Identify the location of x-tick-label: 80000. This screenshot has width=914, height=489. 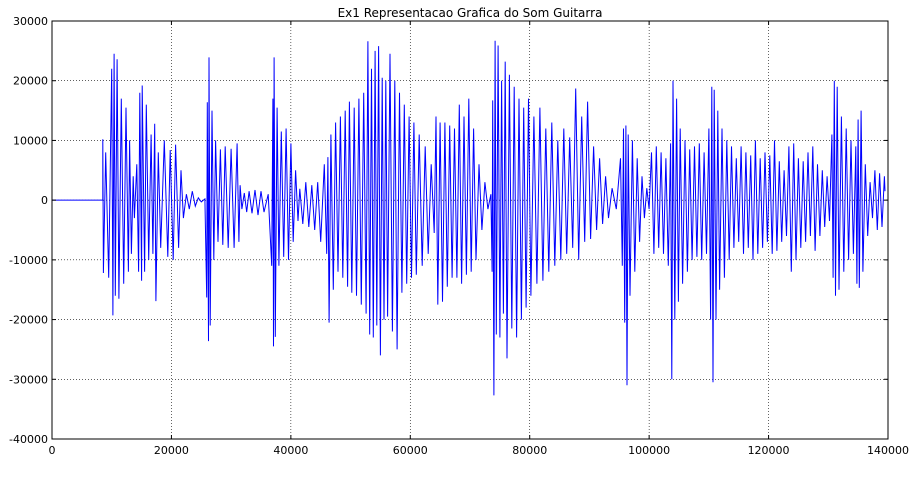
(529, 450).